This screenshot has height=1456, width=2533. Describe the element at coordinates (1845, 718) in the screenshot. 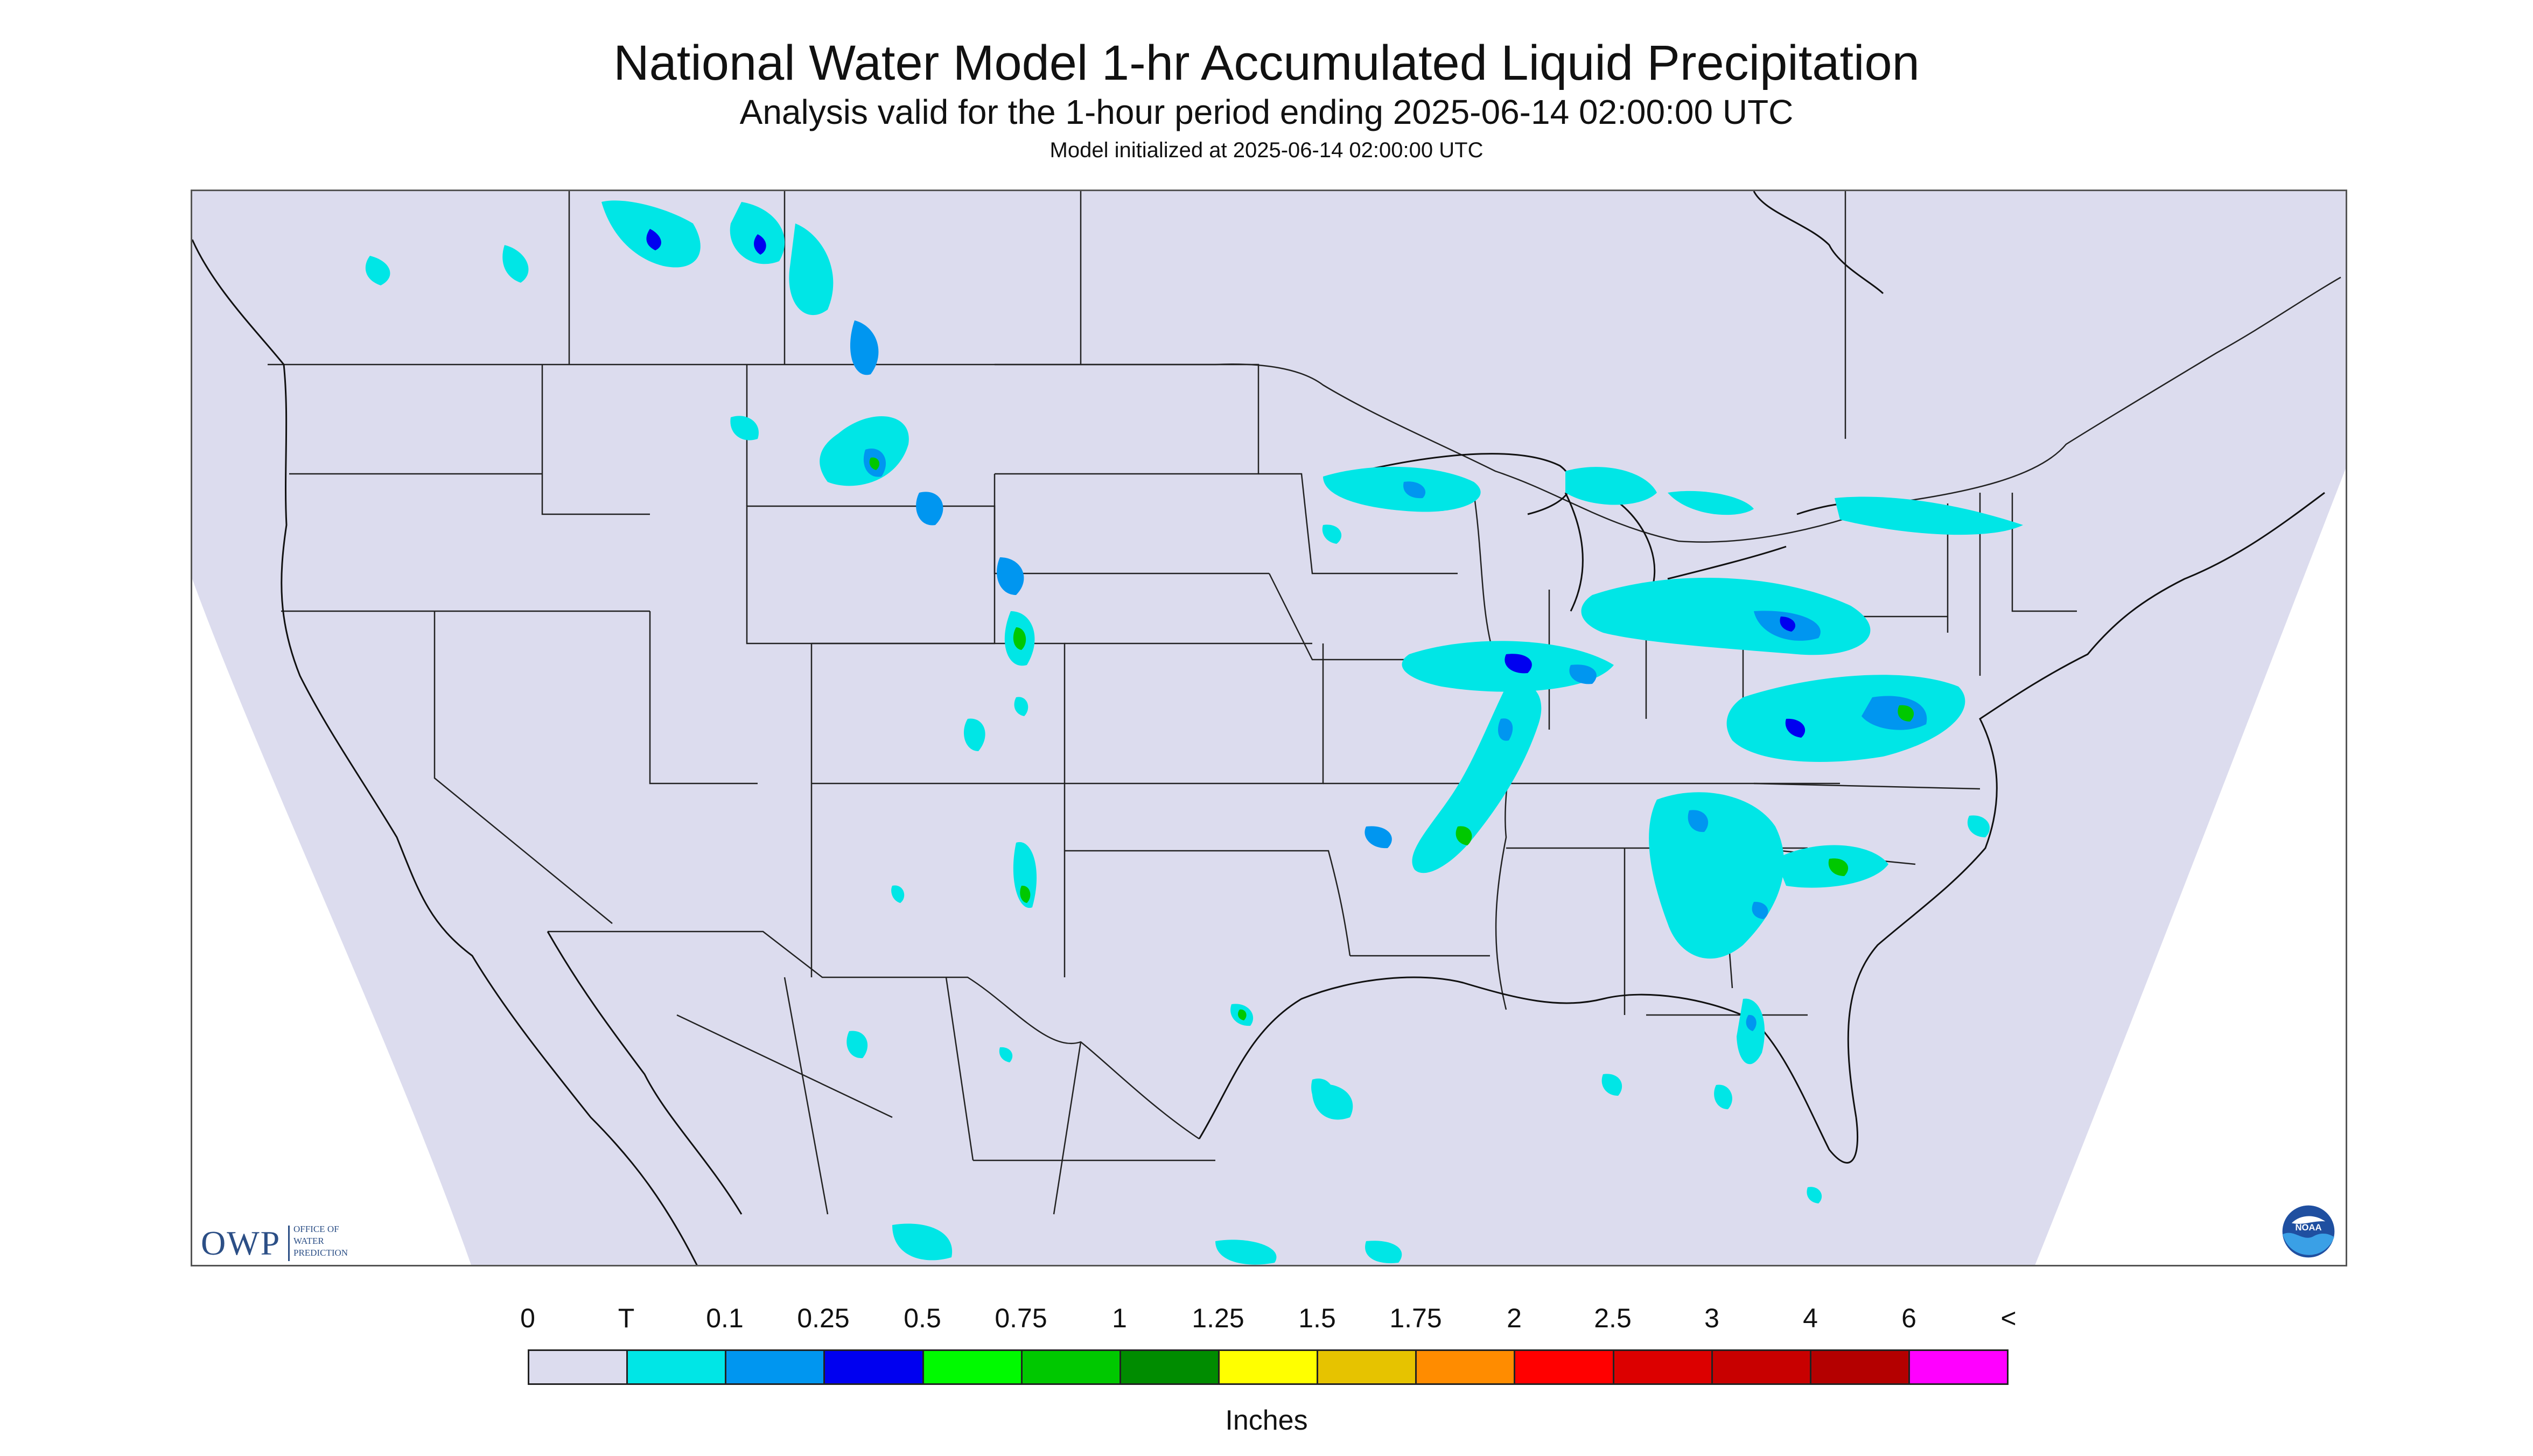

I see `precip-mid-atlantic` at that location.